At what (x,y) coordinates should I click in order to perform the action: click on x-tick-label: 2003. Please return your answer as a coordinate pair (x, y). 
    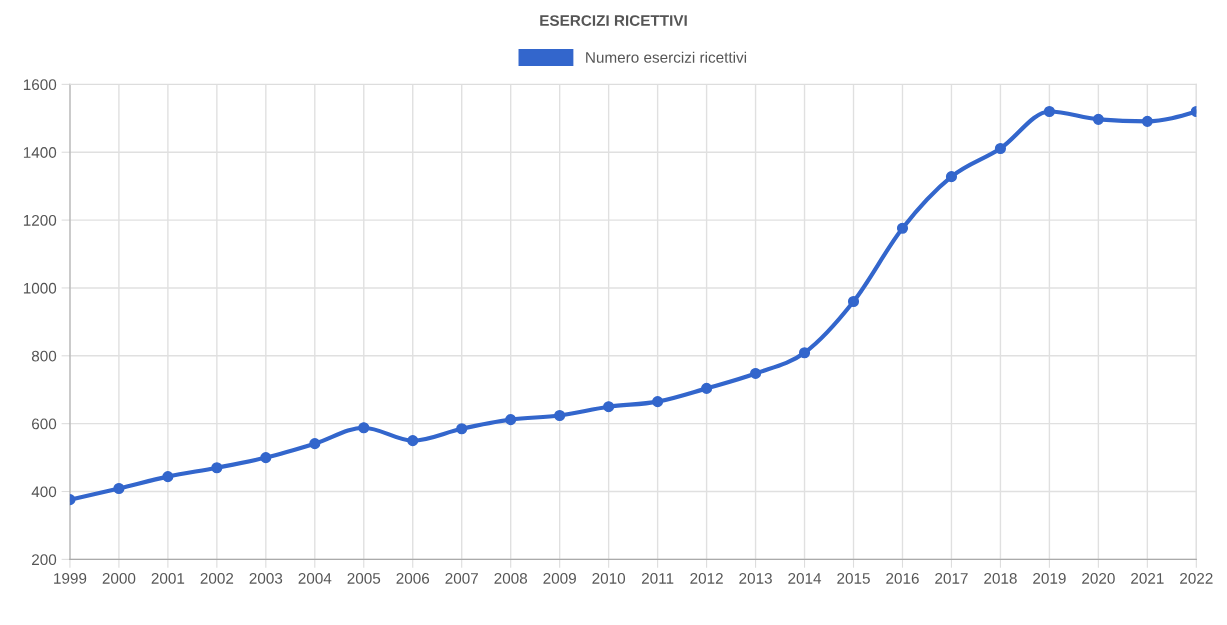
    Looking at the image, I should click on (266, 578).